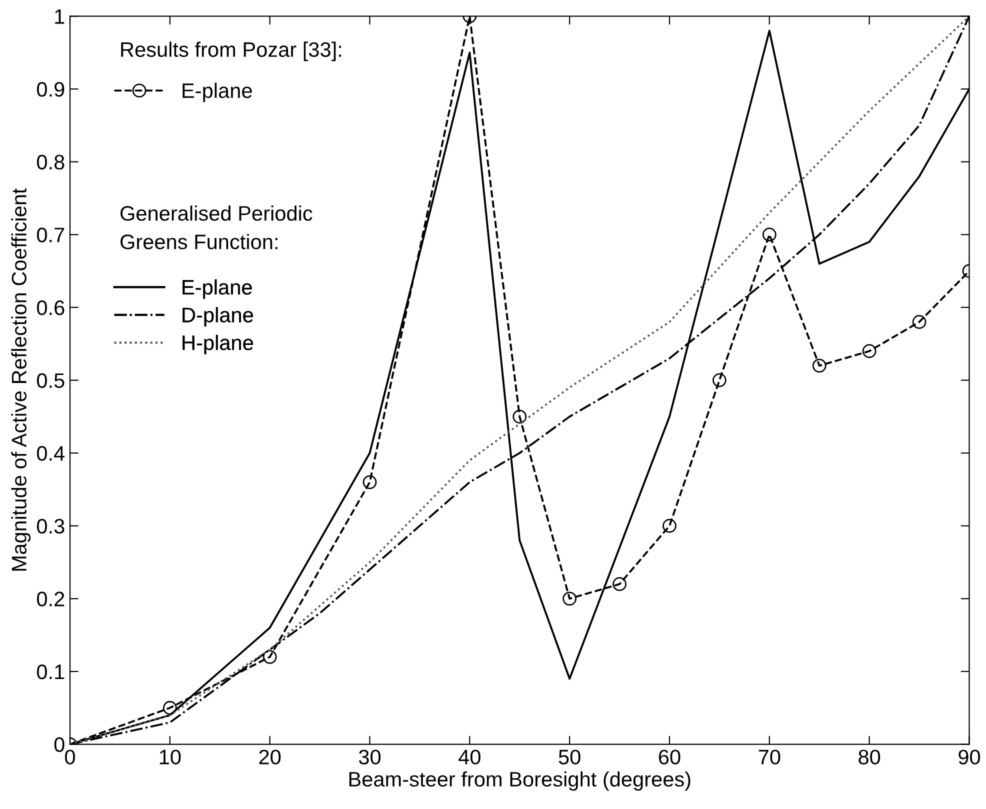 The image size is (986, 809). Describe the element at coordinates (769, 757) in the screenshot. I see `x-tick-label: 70` at that location.